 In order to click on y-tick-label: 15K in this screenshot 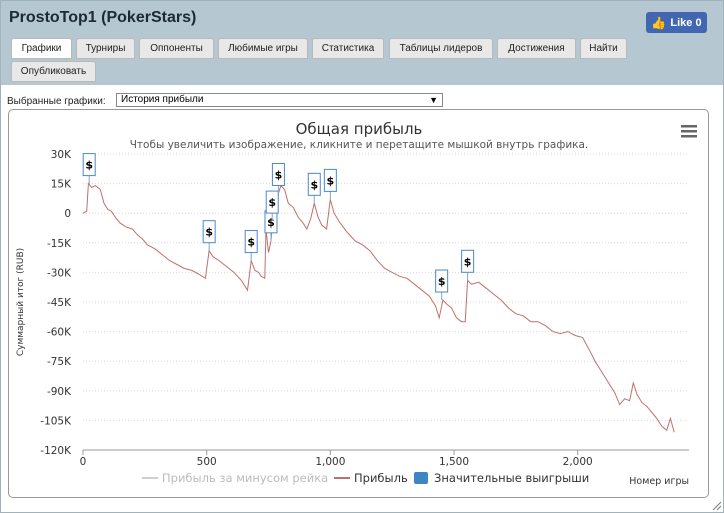, I will do `click(61, 185)`.